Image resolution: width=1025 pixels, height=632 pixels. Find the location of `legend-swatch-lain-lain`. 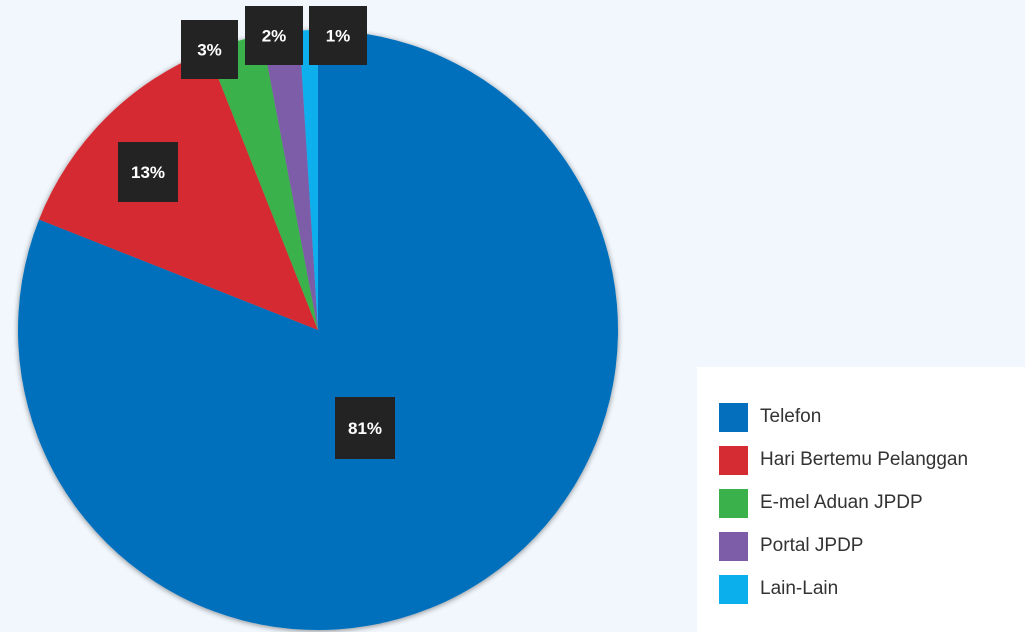

legend-swatch-lain-lain is located at coordinates (733, 589).